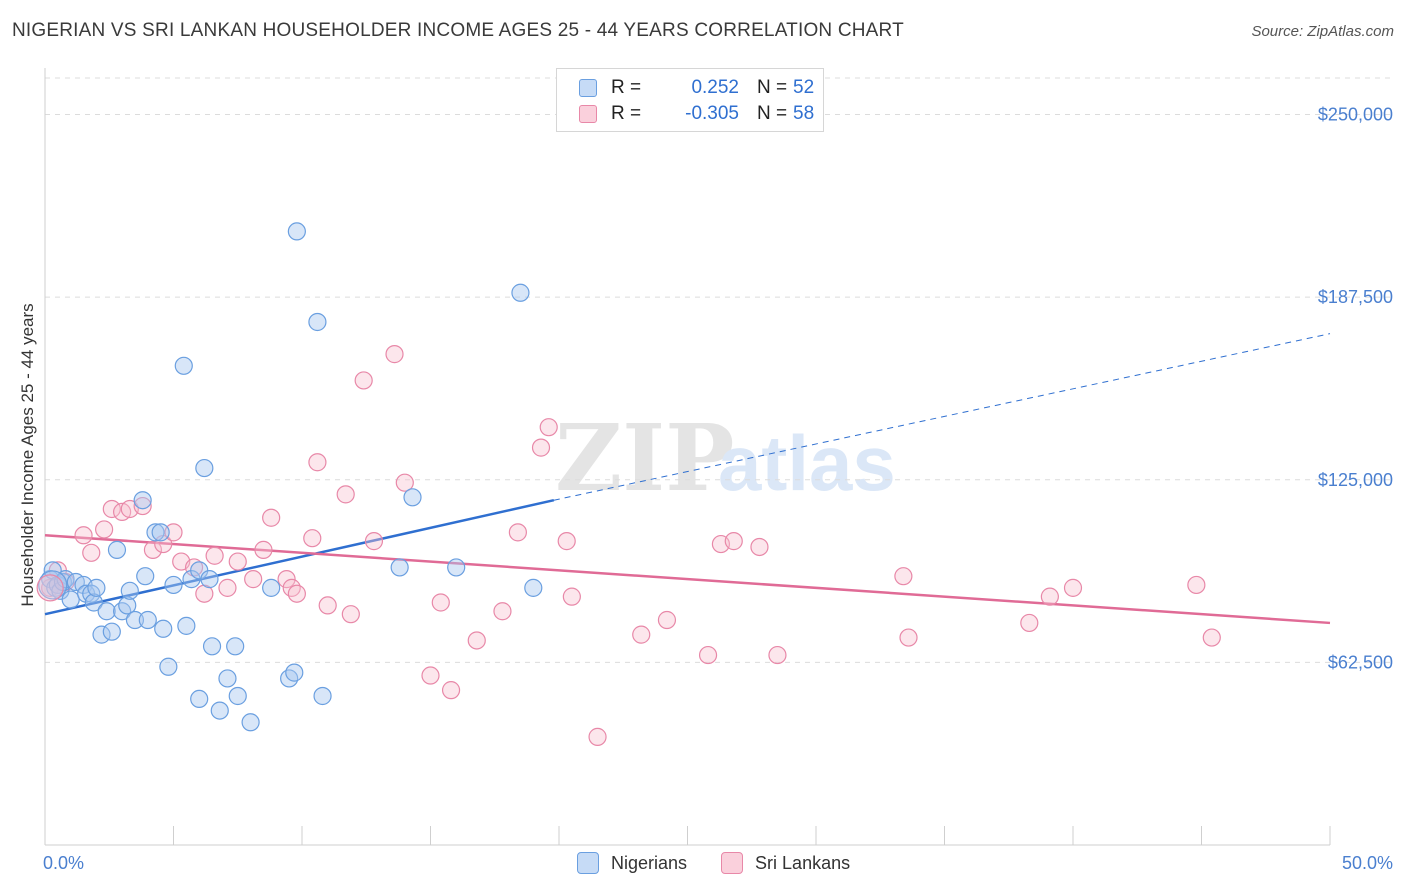 The image size is (1406, 892). What do you see at coordinates (63, 863) in the screenshot?
I see `x-tick-label-min: 0.0%` at bounding box center [63, 863].